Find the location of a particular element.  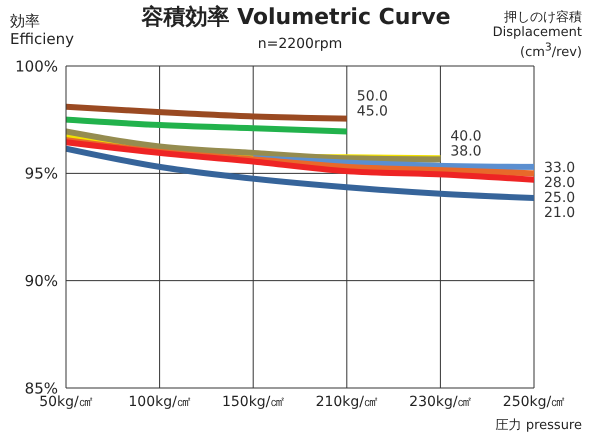

series-label: 33.0 is located at coordinates (560, 168).